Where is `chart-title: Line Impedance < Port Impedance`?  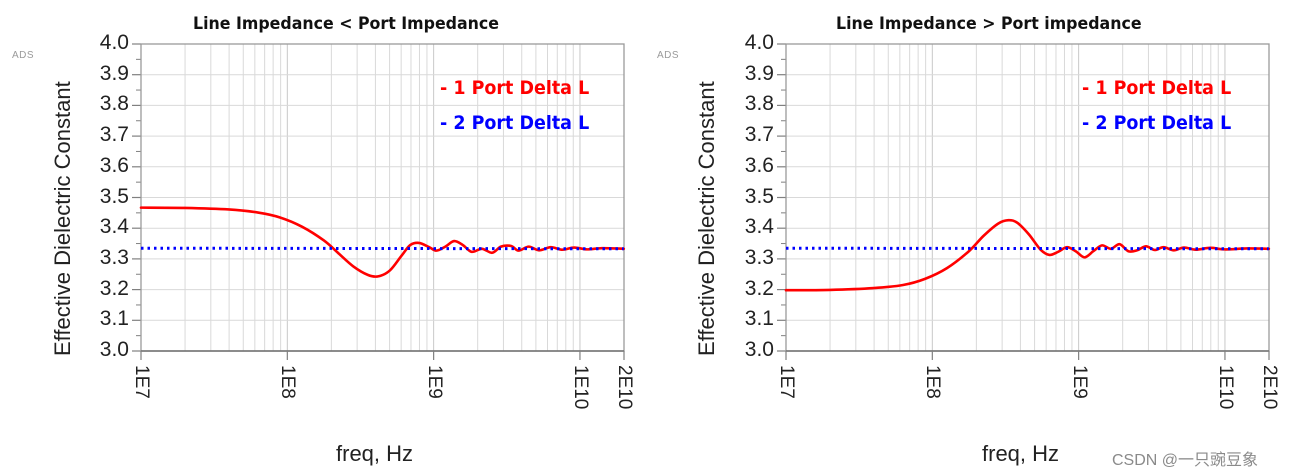
chart-title: Line Impedance < Port Impedance is located at coordinates (346, 24).